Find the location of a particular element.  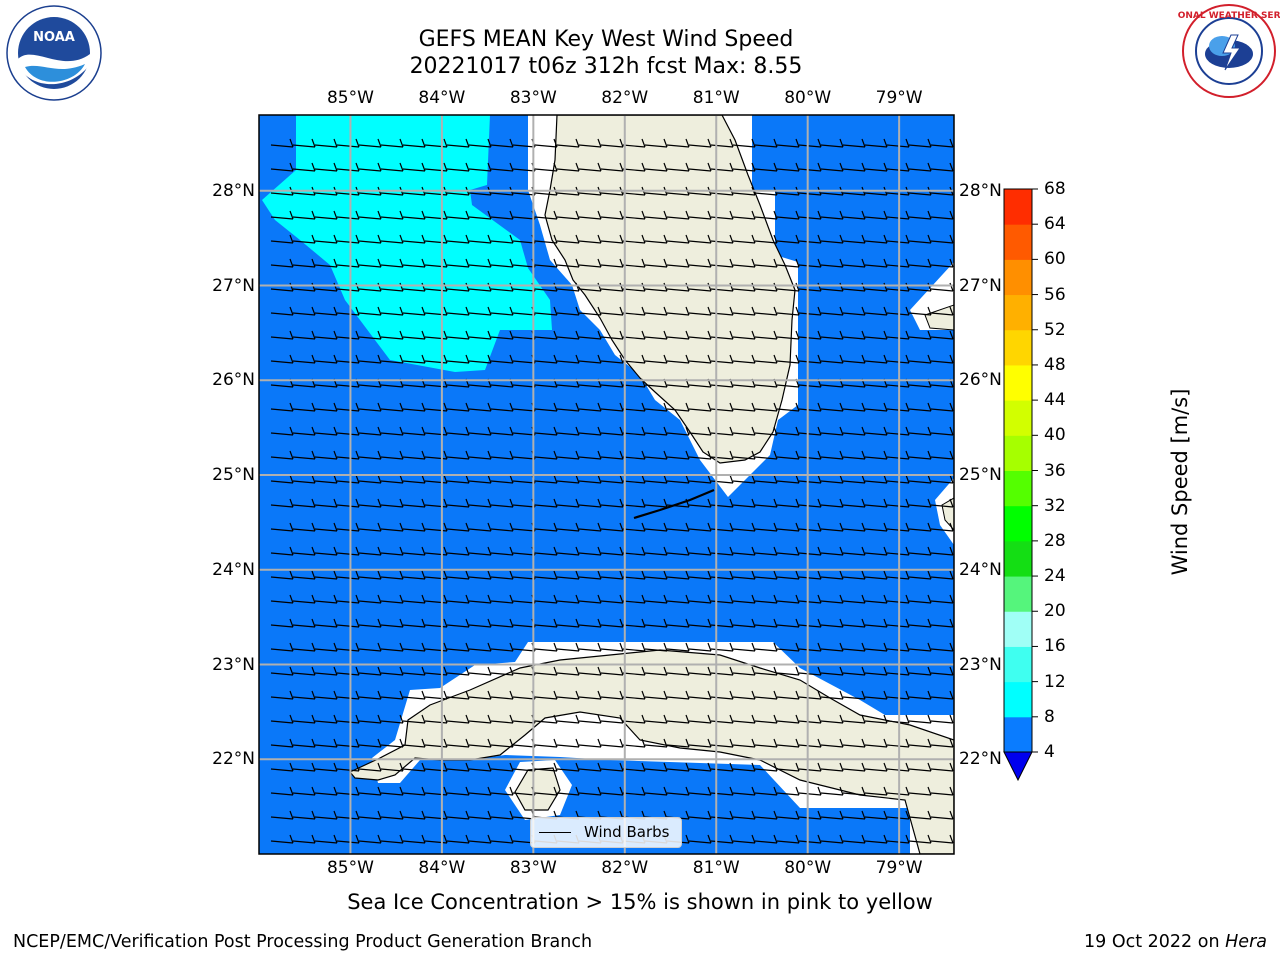

colorbar-tick-label: 4 is located at coordinates (1049, 752).